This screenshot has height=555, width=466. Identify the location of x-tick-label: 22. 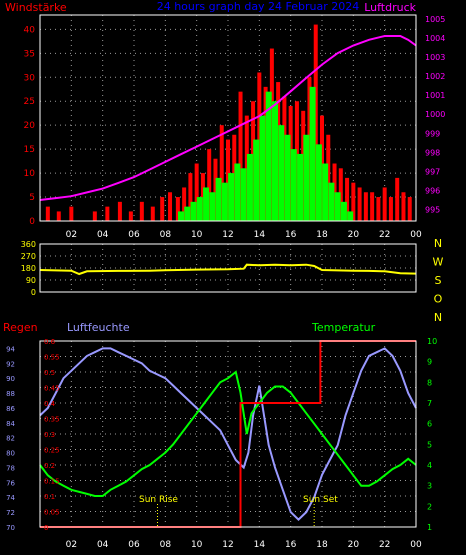
(384, 545).